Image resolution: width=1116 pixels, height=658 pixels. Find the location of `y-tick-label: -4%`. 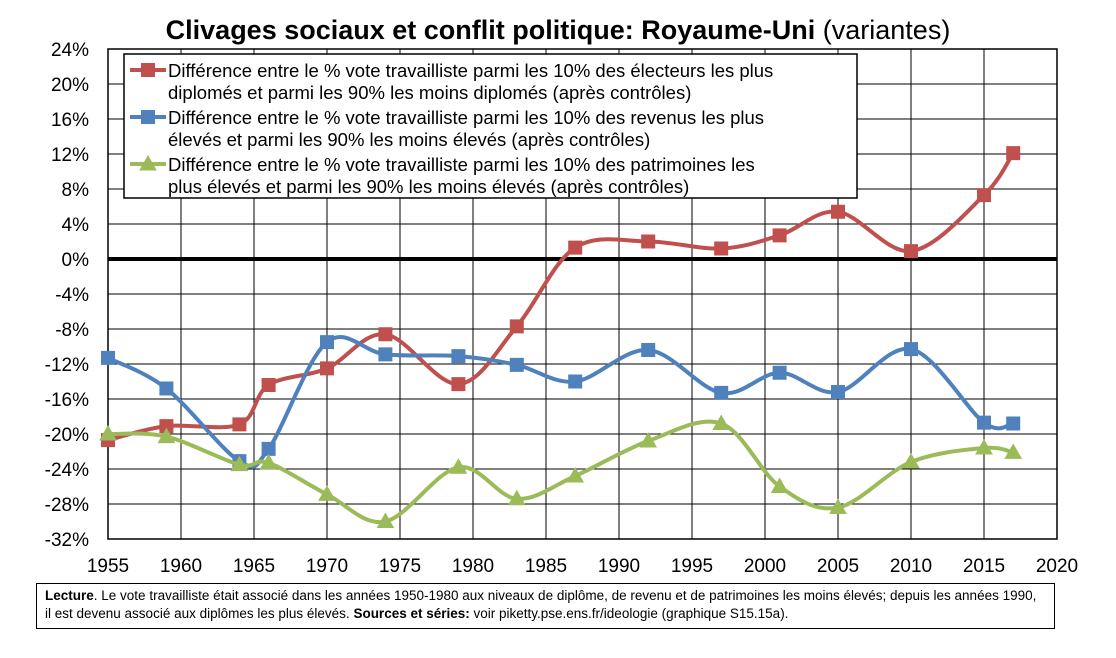

y-tick-label: -4% is located at coordinates (72, 295).